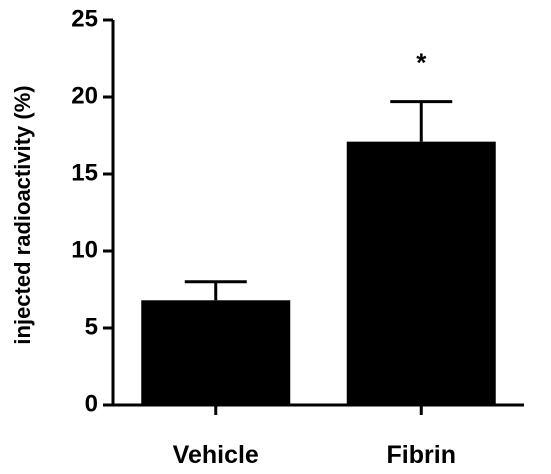 This screenshot has width=551, height=474. Describe the element at coordinates (421, 63) in the screenshot. I see `significance-marker: *` at that location.